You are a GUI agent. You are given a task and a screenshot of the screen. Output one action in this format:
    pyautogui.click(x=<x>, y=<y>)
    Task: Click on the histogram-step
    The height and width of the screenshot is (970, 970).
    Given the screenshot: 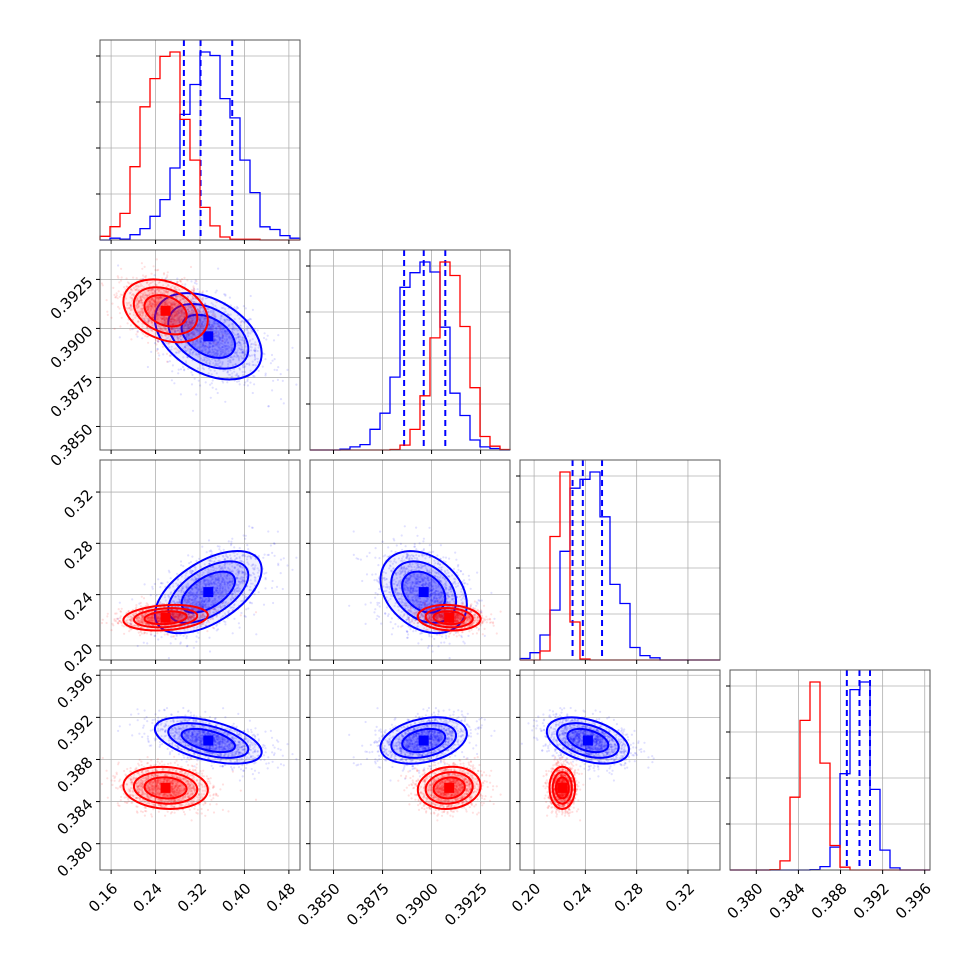 What is the action you would take?
    pyautogui.click(x=830, y=776)
    